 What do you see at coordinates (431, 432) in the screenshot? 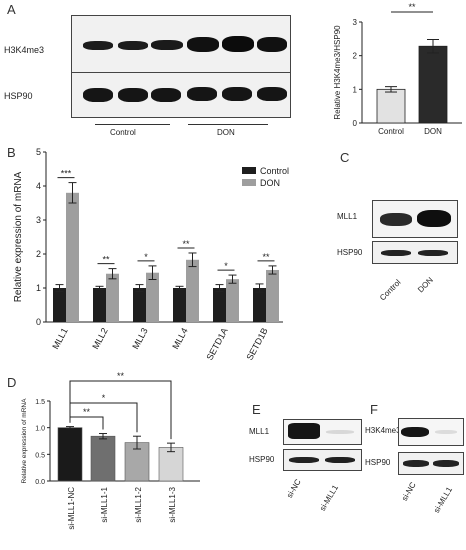
I see `blot-f-top` at bounding box center [431, 432].